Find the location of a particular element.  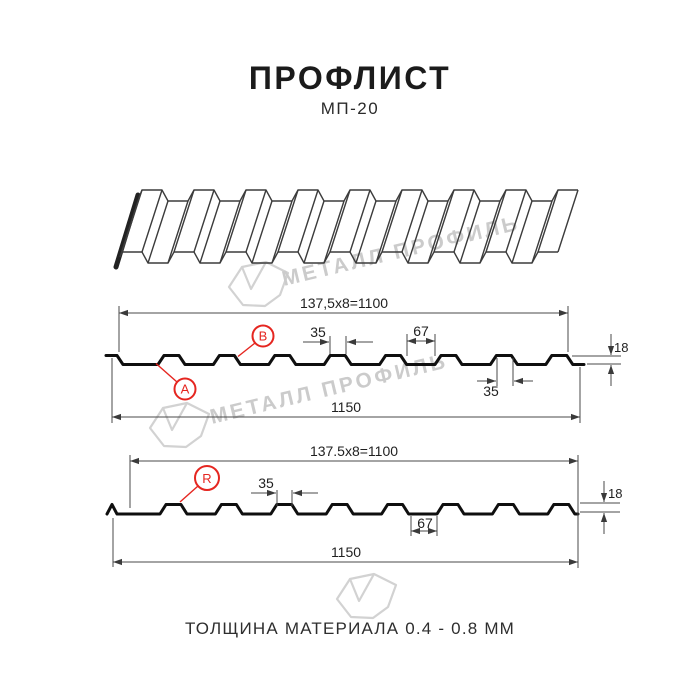

section-b-valley-width-label: 67 is located at coordinates (425, 523).